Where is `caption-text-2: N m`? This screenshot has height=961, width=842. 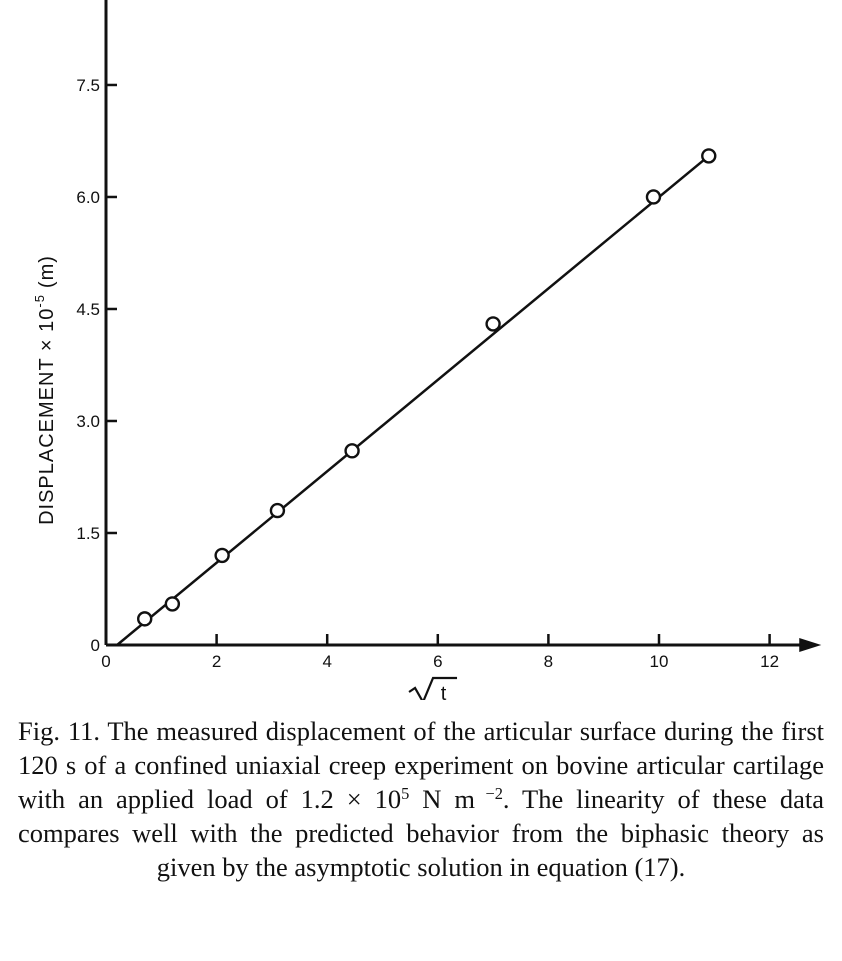 caption-text-2: N m is located at coordinates (442, 799).